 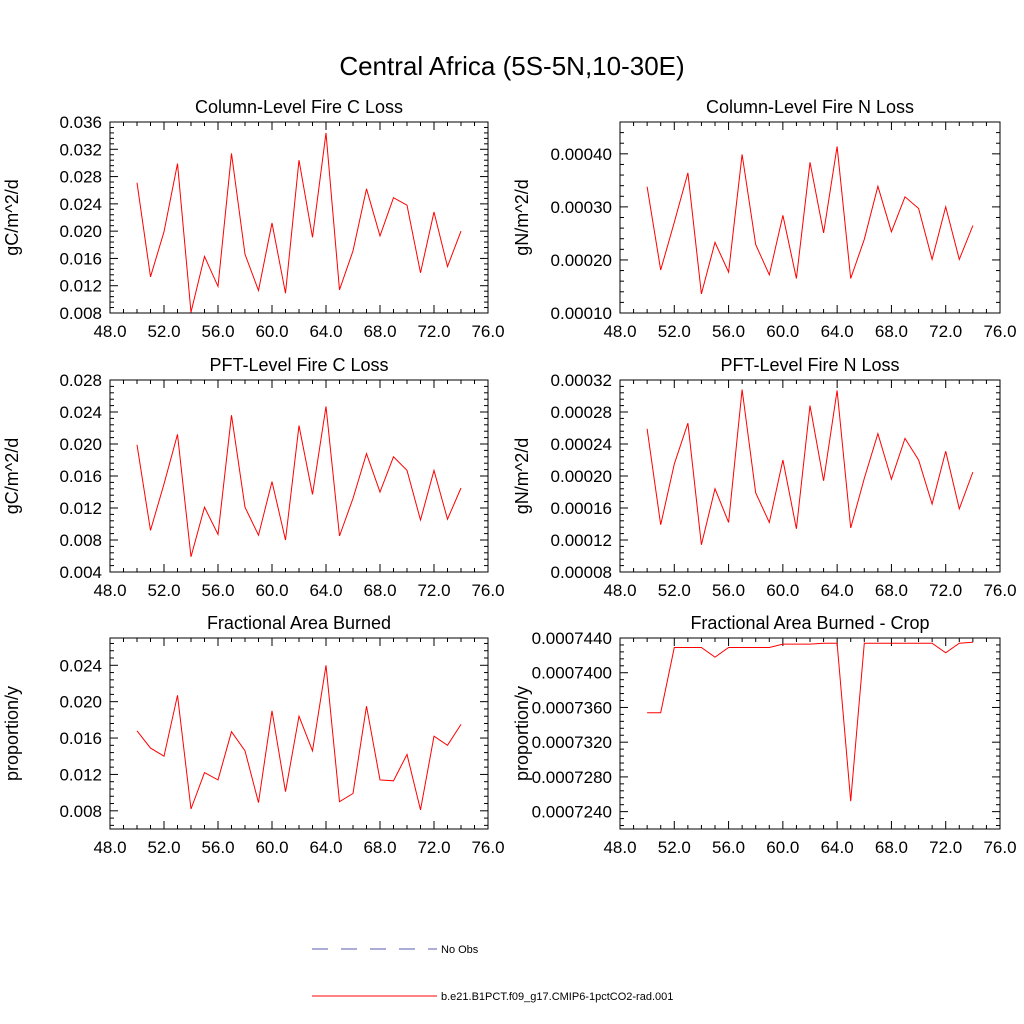 I want to click on y-tick-label: 0.0007440, so click(x=572, y=638).